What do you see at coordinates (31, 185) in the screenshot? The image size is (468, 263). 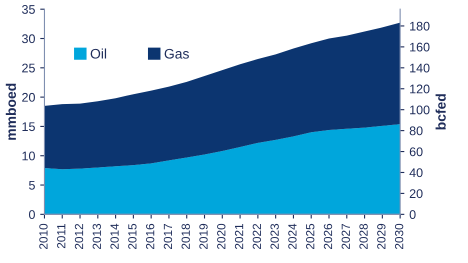 I see `y-tick-label: 5` at bounding box center [31, 185].